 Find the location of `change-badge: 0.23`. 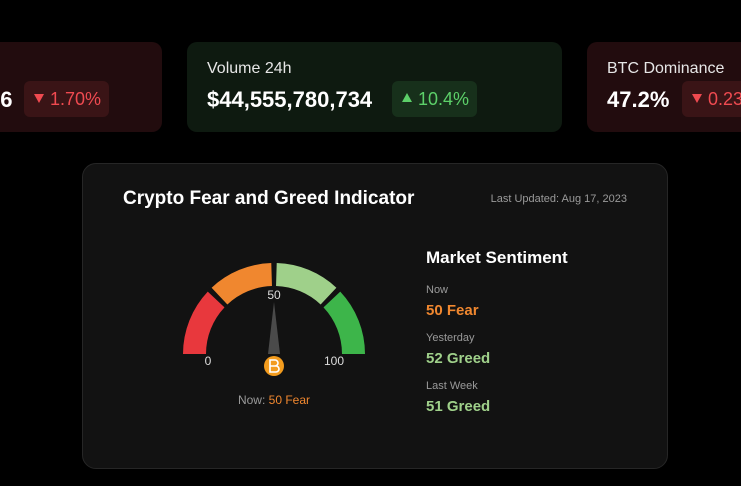

change-badge: 0.23 is located at coordinates (711, 99).